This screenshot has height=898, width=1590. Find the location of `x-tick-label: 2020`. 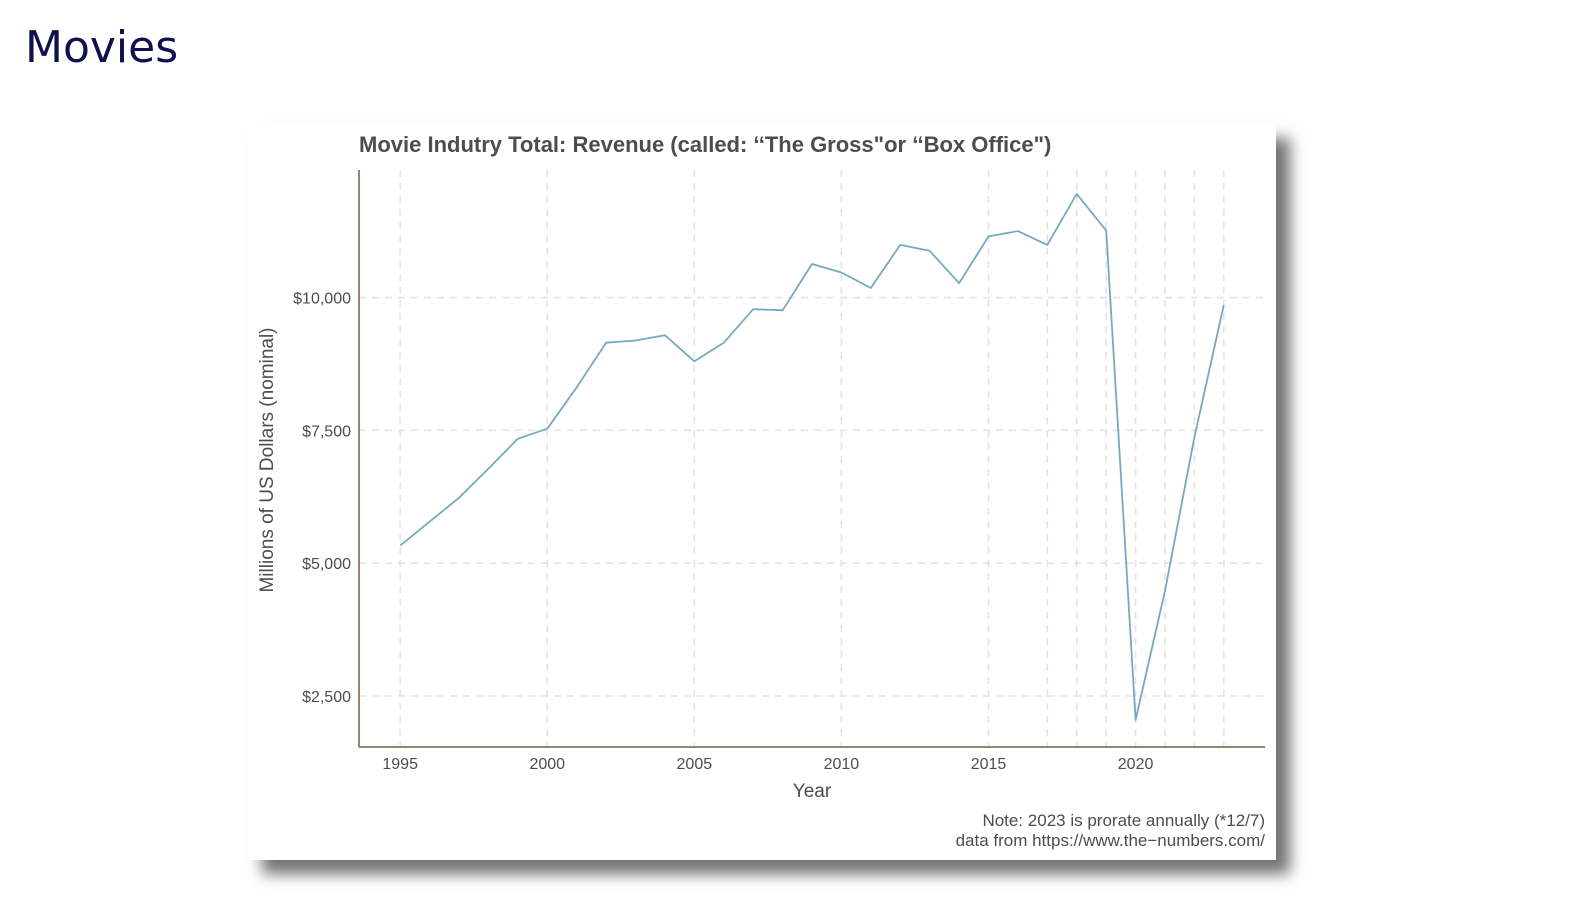

x-tick-label: 2020 is located at coordinates (1136, 764).